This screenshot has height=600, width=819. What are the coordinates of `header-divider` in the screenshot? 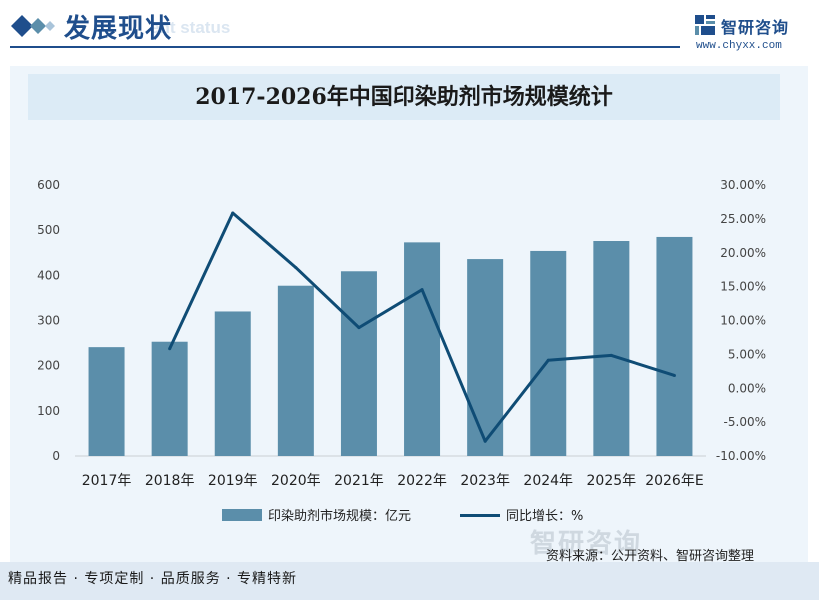 It's located at (345, 47).